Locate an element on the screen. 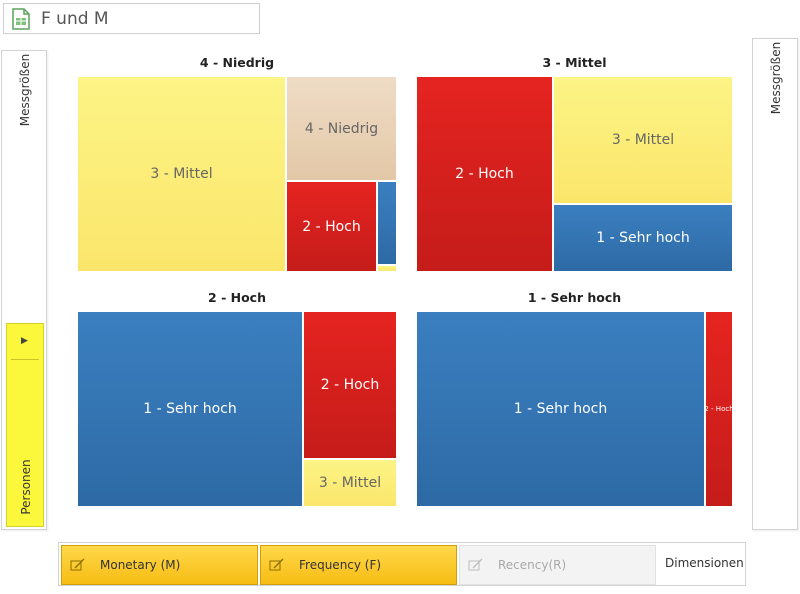 This screenshot has width=800, height=594. dimension-label: Recency(R) is located at coordinates (532, 565).